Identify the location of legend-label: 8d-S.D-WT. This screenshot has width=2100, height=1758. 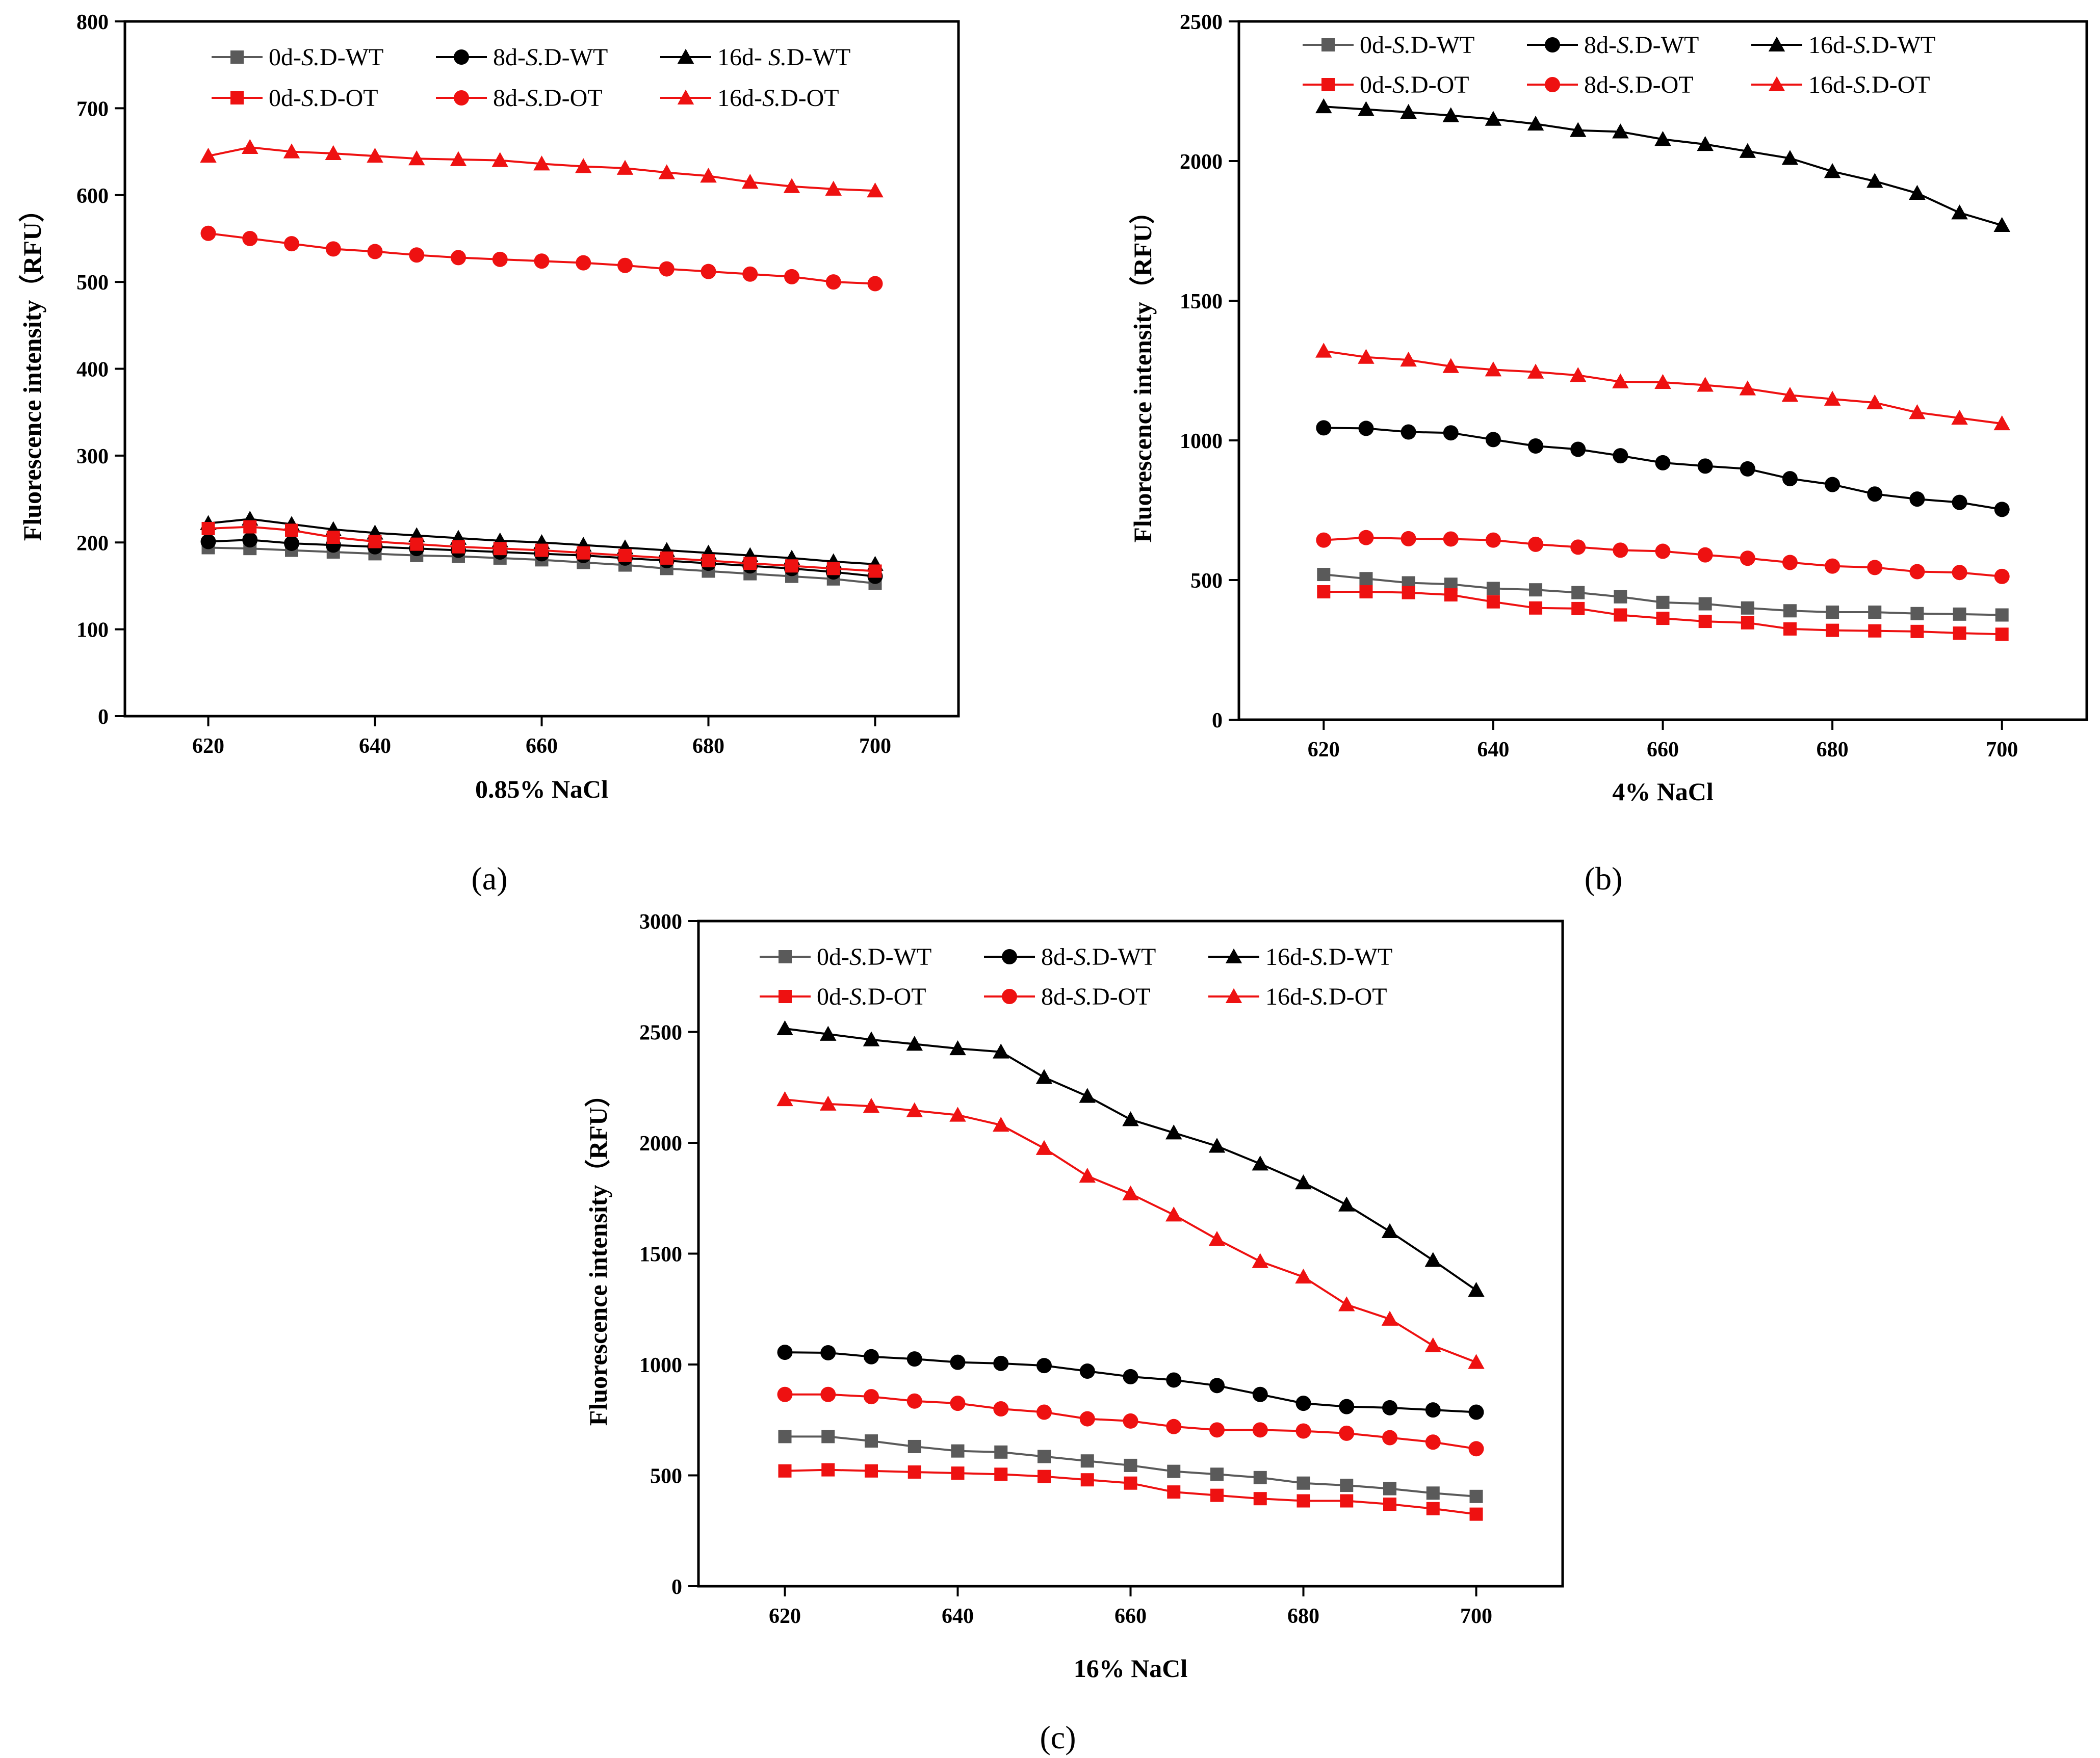
(1641, 45).